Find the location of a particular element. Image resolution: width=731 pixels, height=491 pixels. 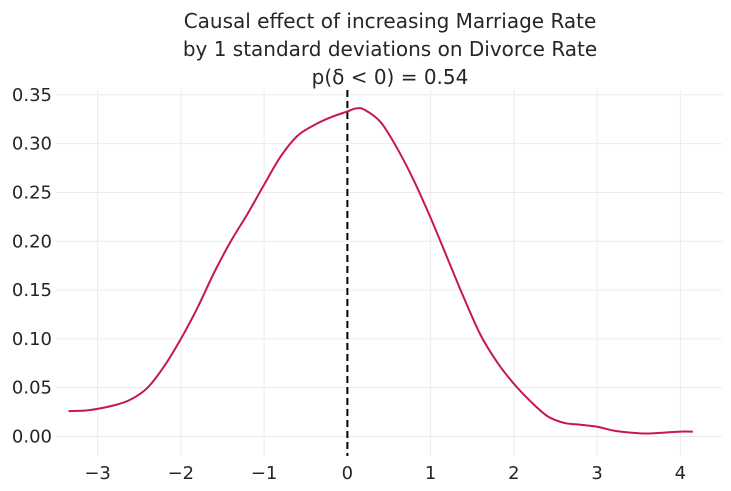

x-tick-label: 2 is located at coordinates (513, 473).